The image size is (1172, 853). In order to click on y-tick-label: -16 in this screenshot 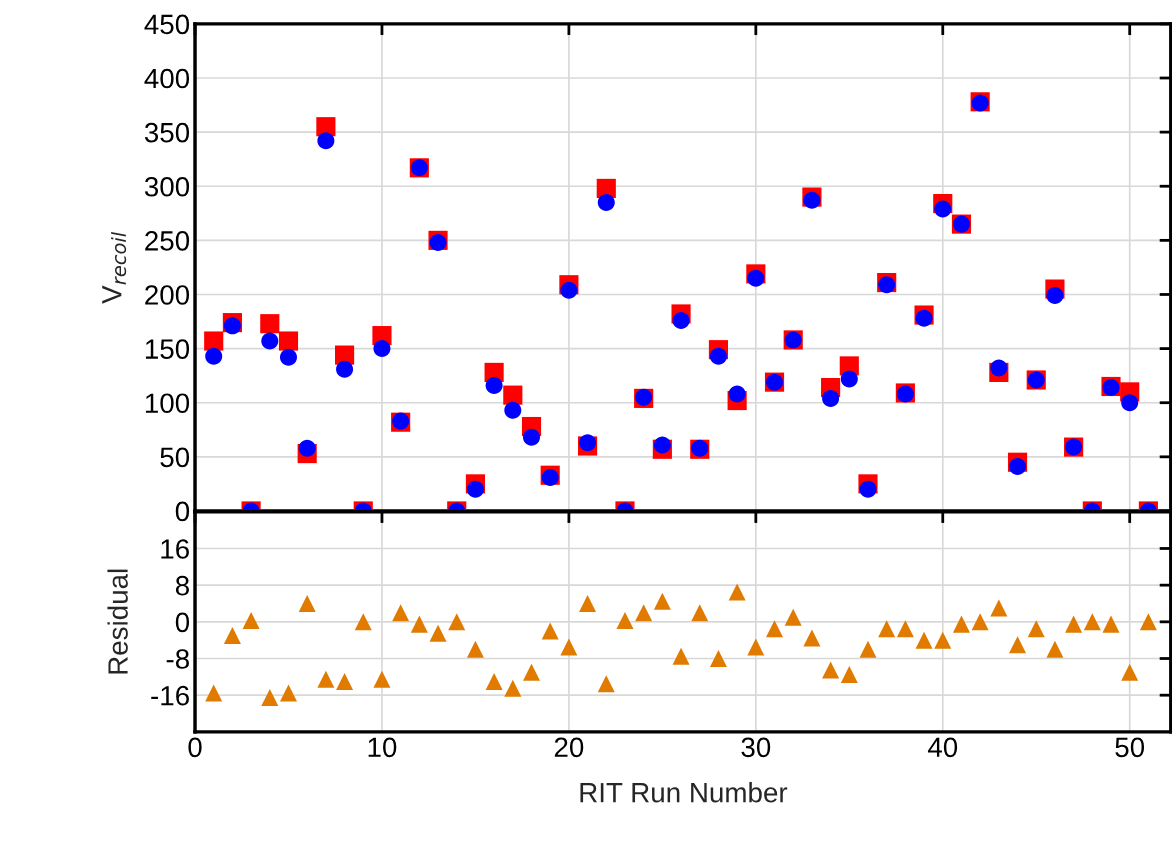, I will do `click(170, 695)`.